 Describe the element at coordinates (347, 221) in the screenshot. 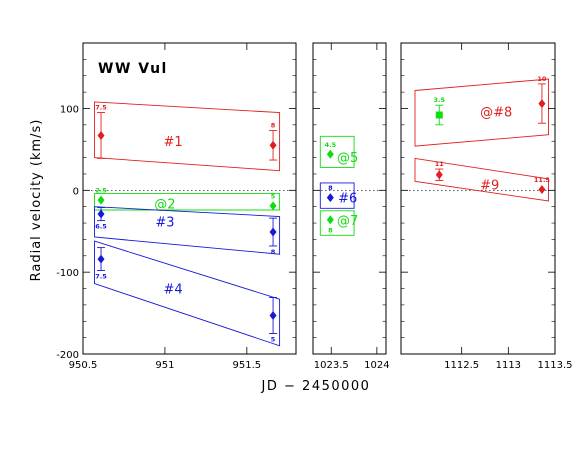

I see `model-box-label: @7` at that location.